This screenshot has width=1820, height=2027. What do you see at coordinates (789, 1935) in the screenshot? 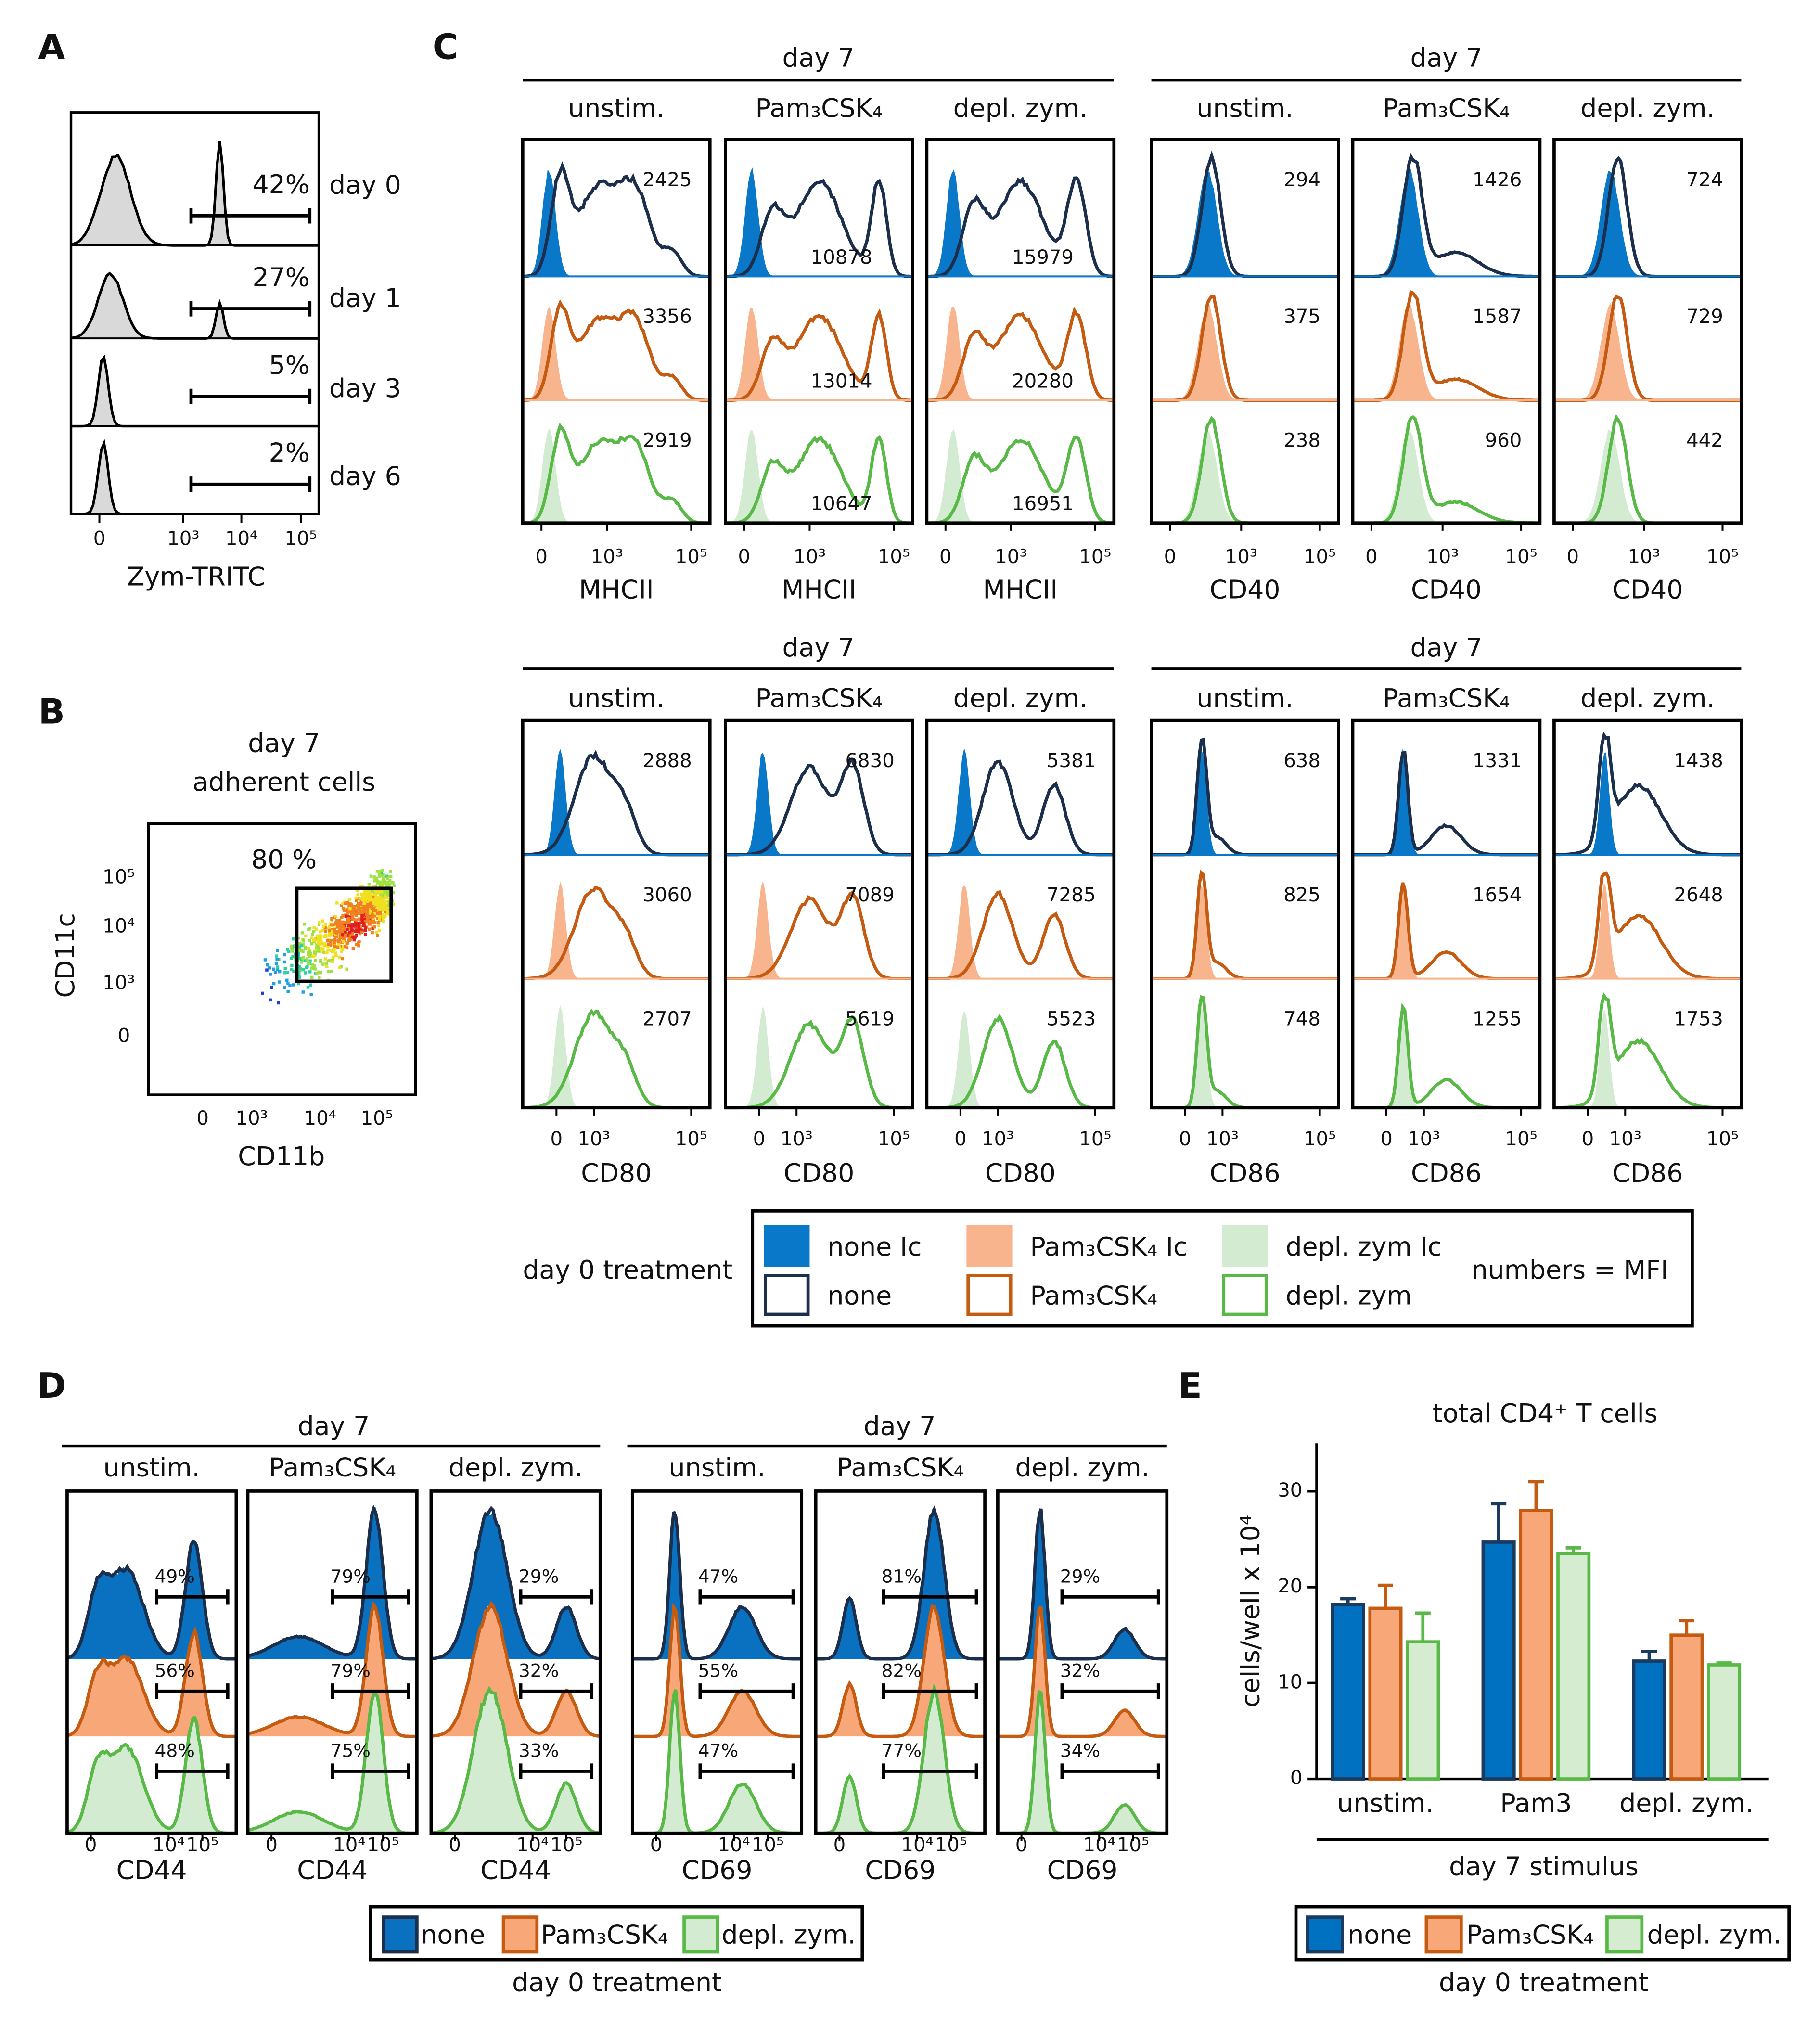
I see `legend-label: depl. zym.` at bounding box center [789, 1935].